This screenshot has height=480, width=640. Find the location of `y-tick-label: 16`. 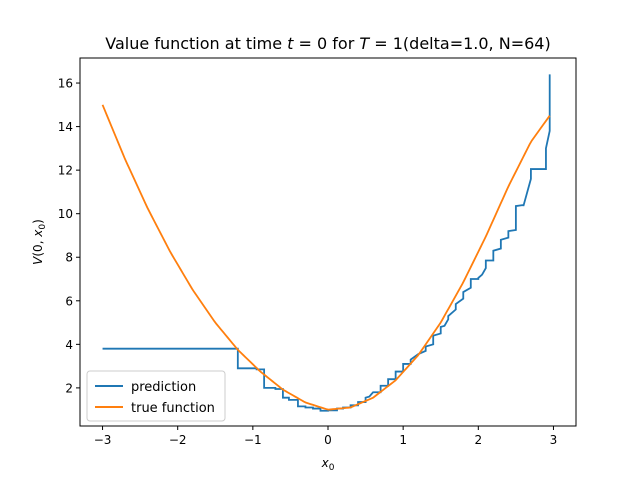

y-tick-label: 16 is located at coordinates (65, 84).